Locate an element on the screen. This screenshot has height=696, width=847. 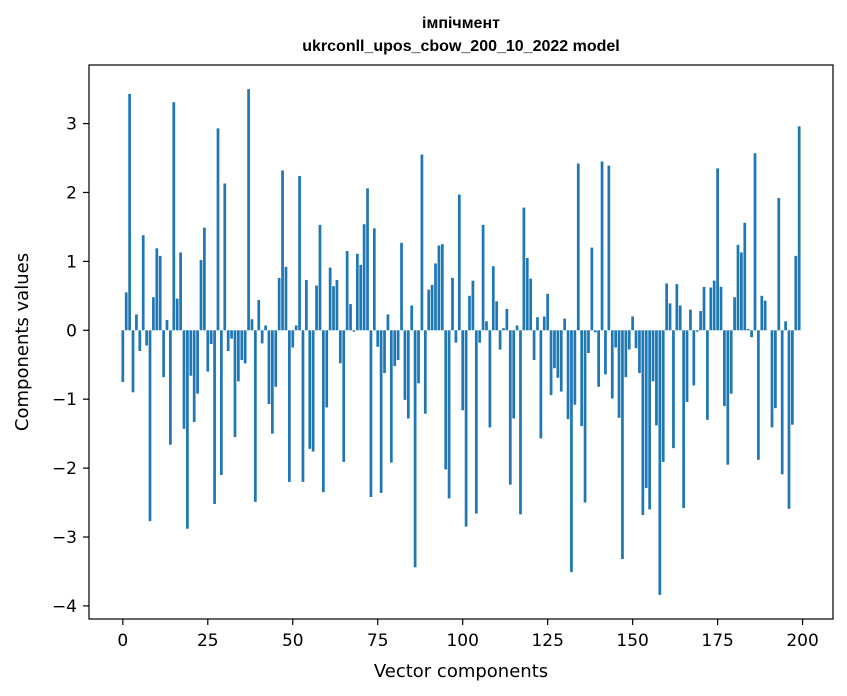
x-tick-label: 75 is located at coordinates (378, 641).